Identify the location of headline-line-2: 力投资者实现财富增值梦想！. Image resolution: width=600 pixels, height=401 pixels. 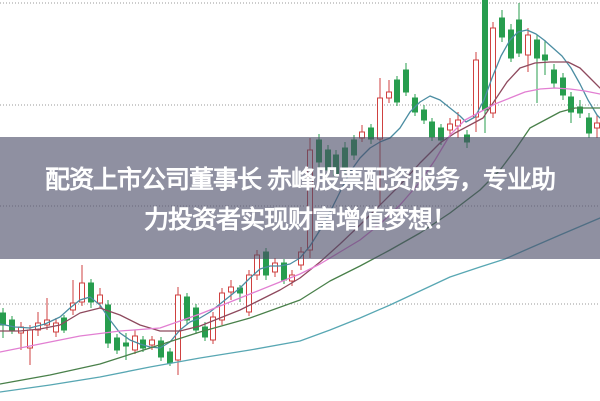
(300, 220).